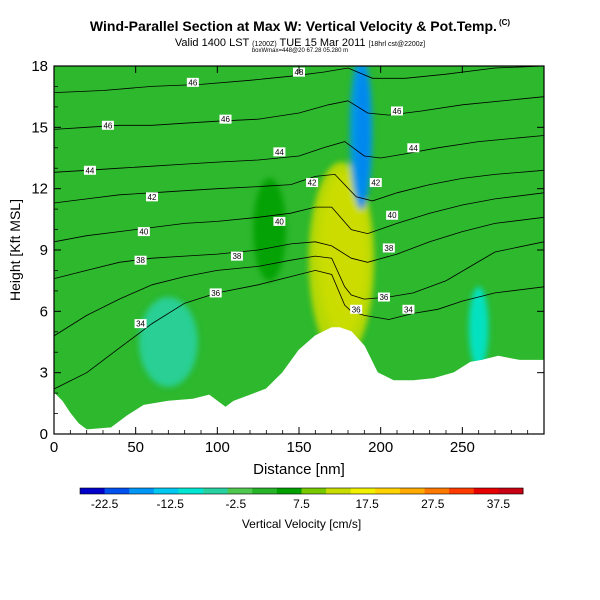 Image resolution: width=600 pixels, height=600 pixels. Describe the element at coordinates (44, 434) in the screenshot. I see `y-tick-label: 0` at that location.